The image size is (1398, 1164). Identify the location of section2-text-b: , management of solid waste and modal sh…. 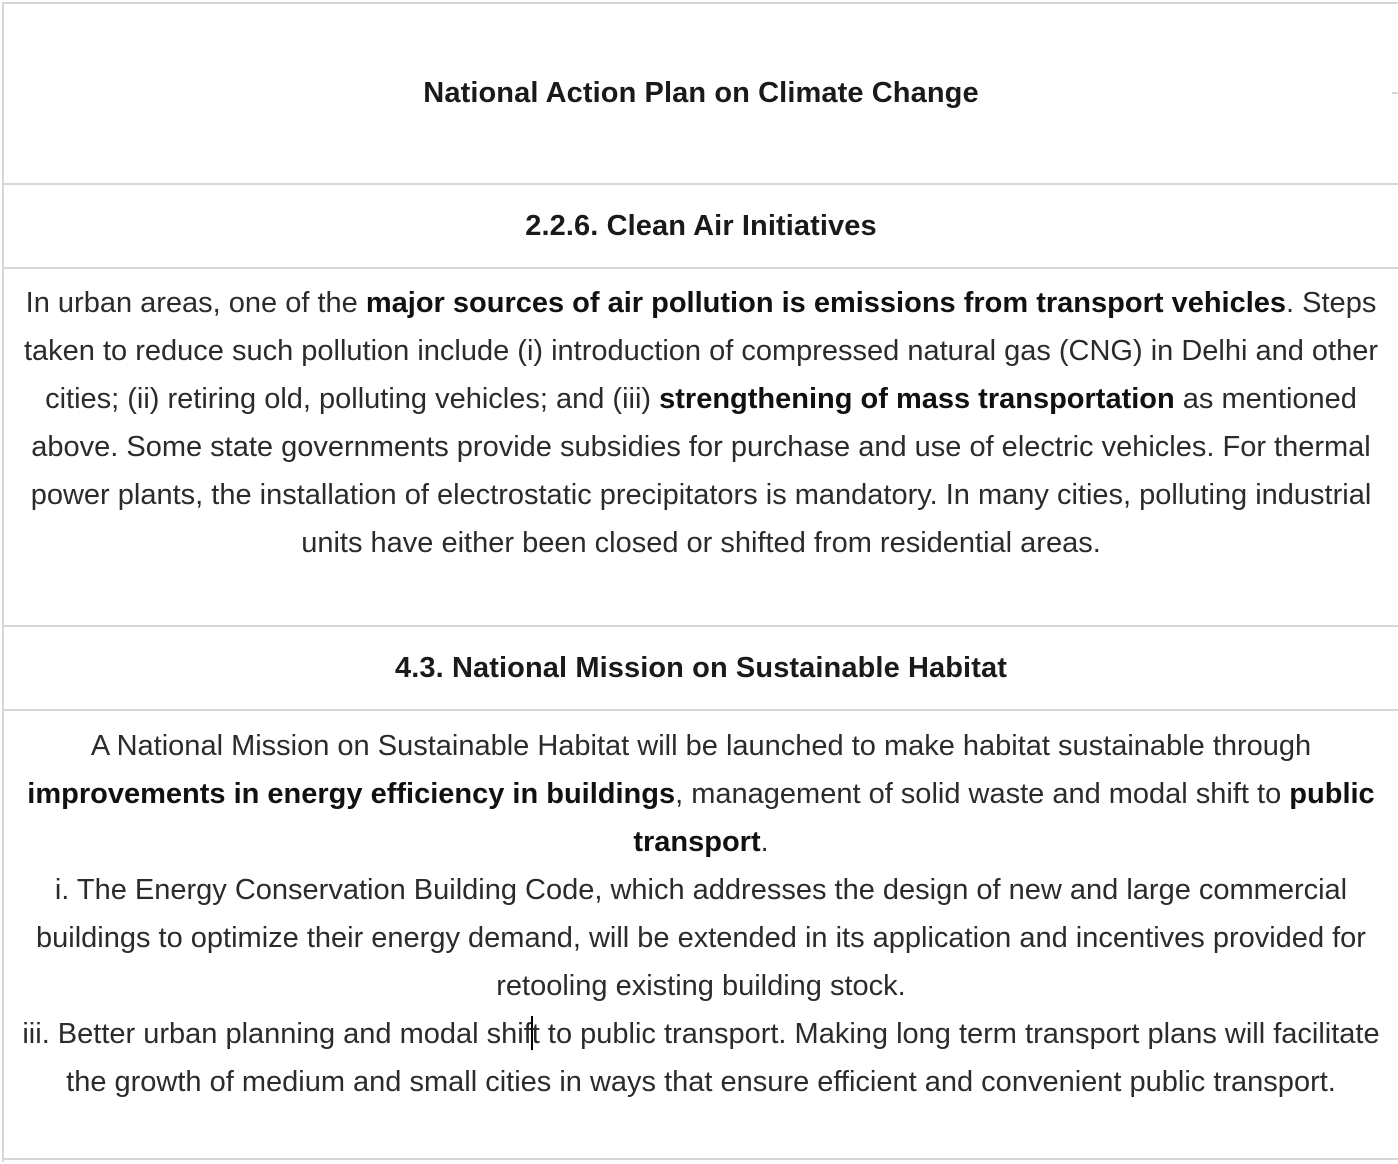
(982, 794).